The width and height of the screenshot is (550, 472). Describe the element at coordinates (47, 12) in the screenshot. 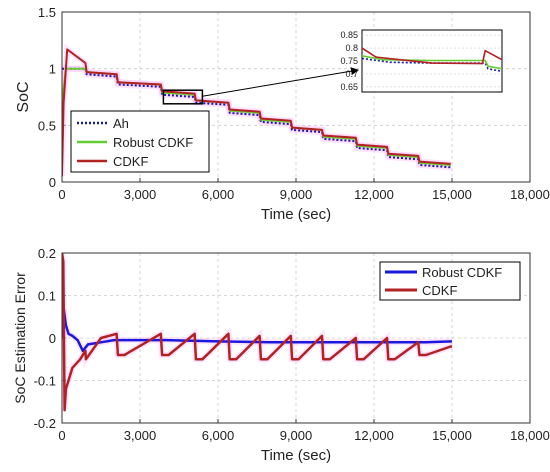

I see `y-tick-label: 1.5` at that location.